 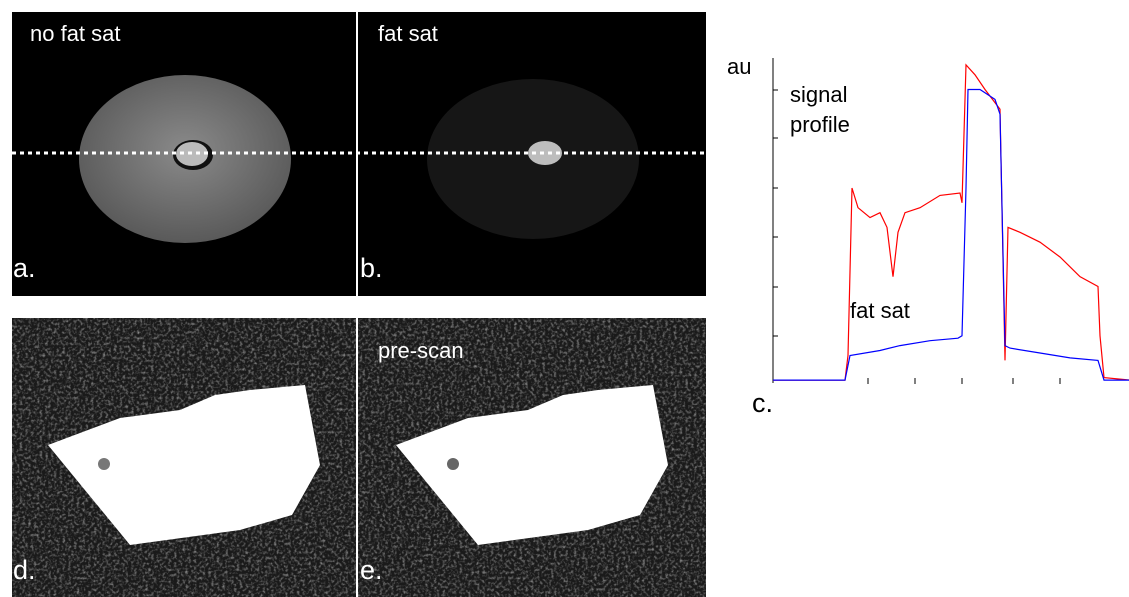 What do you see at coordinates (421, 350) in the screenshot?
I see `panel-title: pre-scan` at bounding box center [421, 350].